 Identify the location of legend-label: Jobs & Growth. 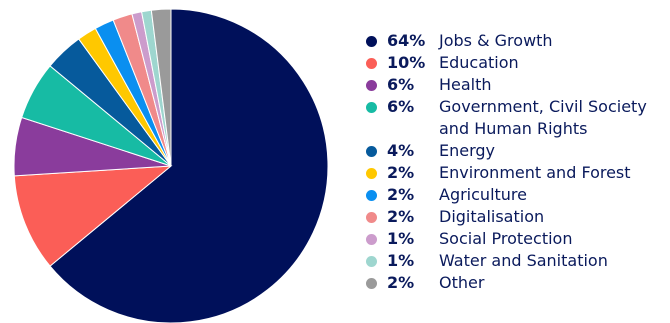
(496, 40).